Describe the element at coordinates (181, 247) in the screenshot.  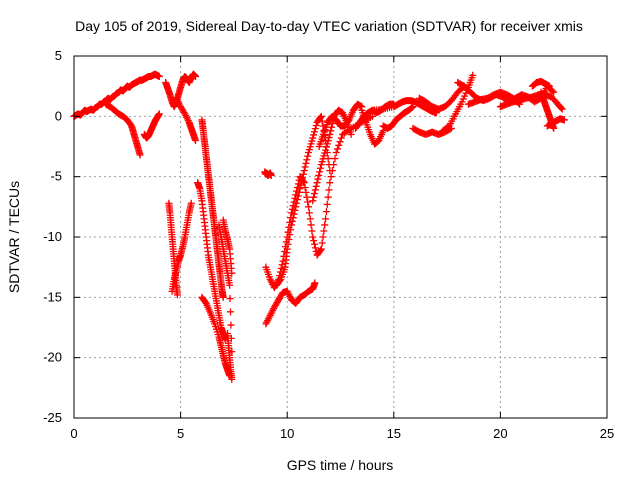
I see `series-arc-4.6h-rise` at that location.